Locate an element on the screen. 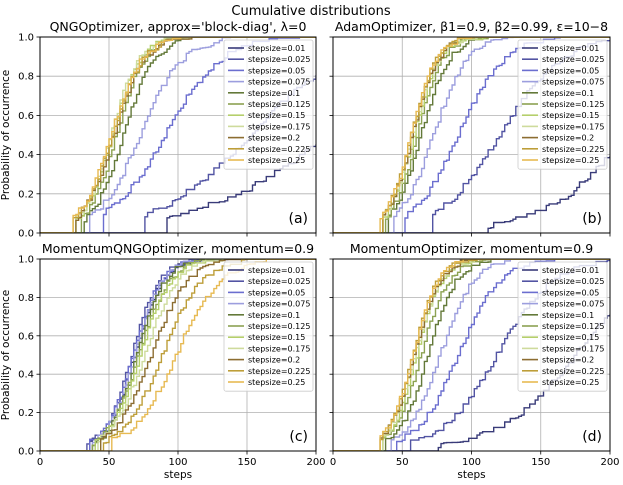  y-tick-label: 0.6 is located at coordinates (26, 336).